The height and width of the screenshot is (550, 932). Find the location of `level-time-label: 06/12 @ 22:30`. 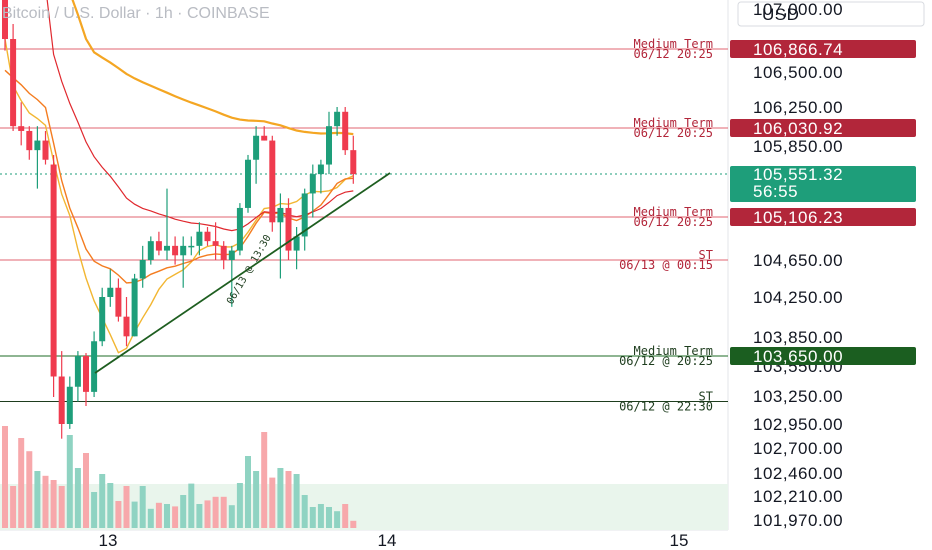

level-time-label: 06/12 @ 22:30 is located at coordinates (666, 407).